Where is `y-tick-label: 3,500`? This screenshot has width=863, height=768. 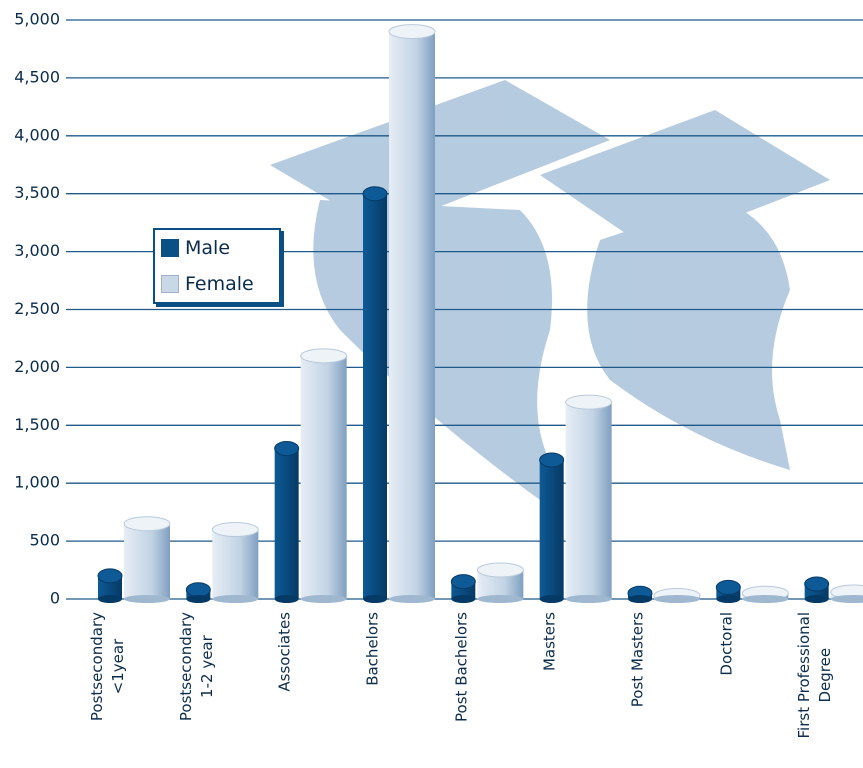 y-tick-label: 3,500 is located at coordinates (37, 192).